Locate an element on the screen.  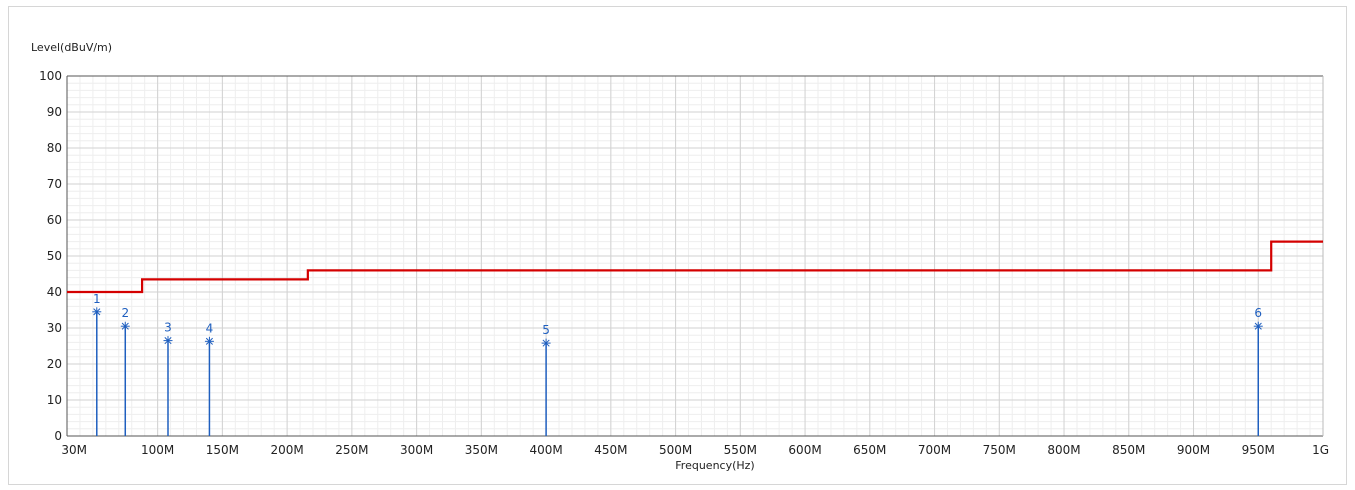
y-tick-label: 0 is located at coordinates (58, 436).